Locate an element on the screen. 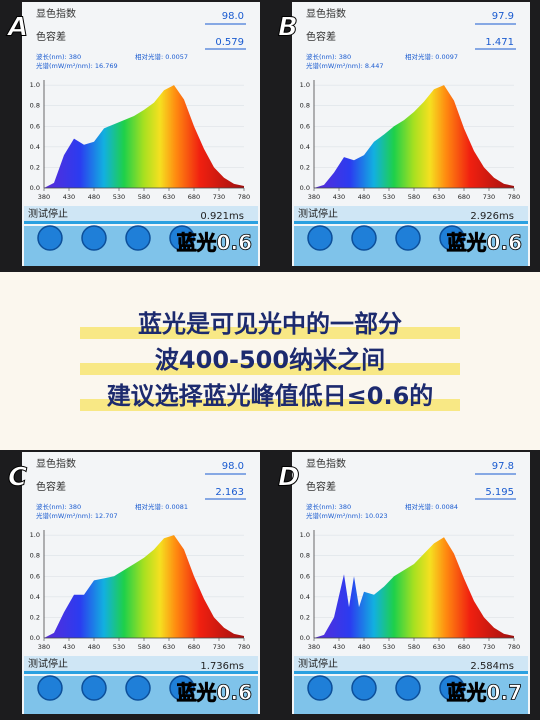 The width and height of the screenshot is (540, 720). time: 2.926ms is located at coordinates (492, 216).